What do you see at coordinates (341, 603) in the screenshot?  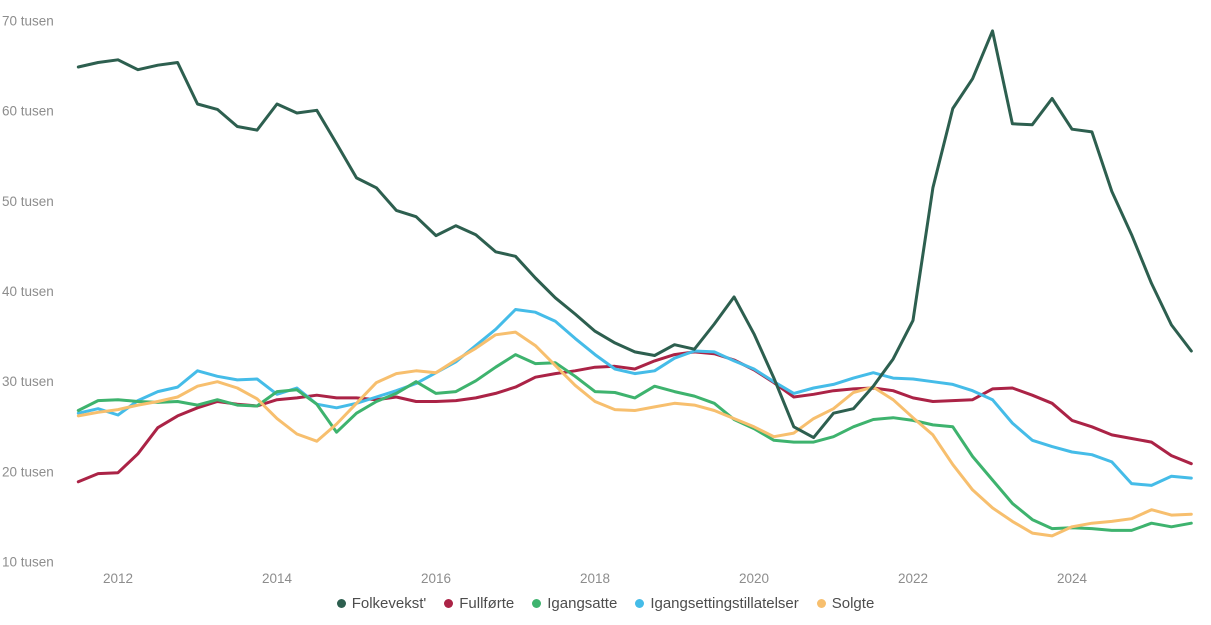 I see `legend-dot-folkevekst` at bounding box center [341, 603].